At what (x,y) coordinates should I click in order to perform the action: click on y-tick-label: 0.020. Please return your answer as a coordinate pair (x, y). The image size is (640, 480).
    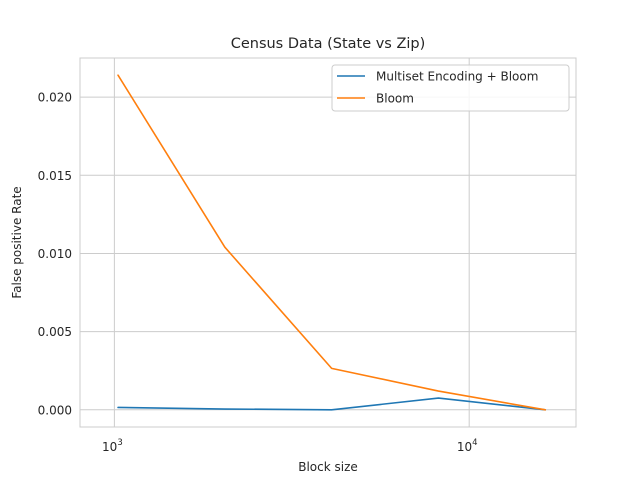
    Looking at the image, I should click on (55, 98).